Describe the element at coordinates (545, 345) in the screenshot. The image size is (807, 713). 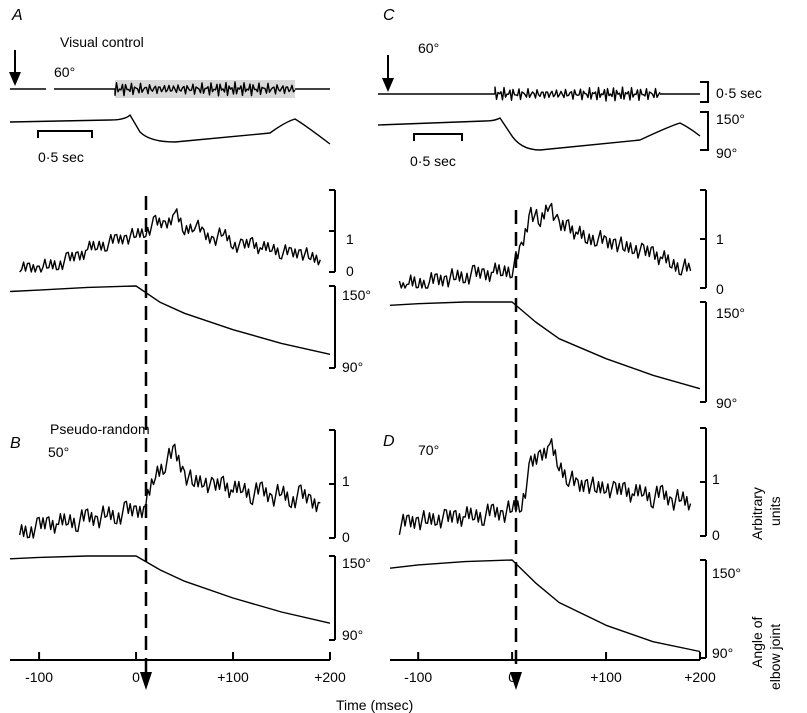
I see `trace-c-angle` at that location.